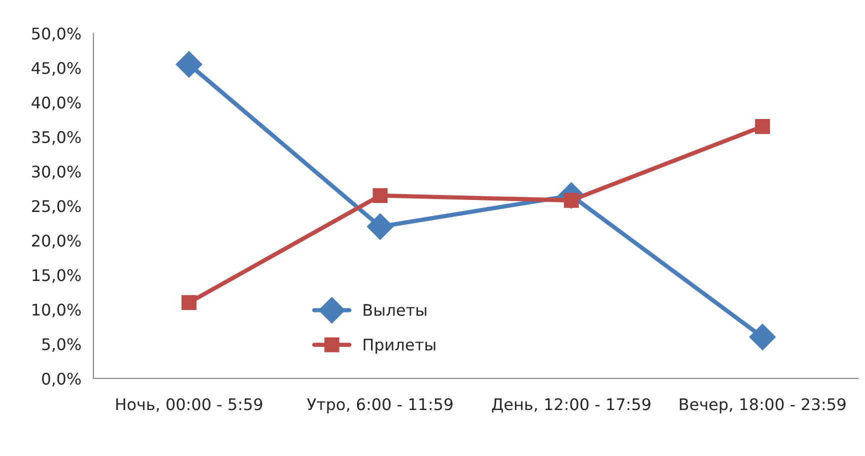  What do you see at coordinates (400, 346) in the screenshot?
I see `legend-label: Прилеты` at bounding box center [400, 346].